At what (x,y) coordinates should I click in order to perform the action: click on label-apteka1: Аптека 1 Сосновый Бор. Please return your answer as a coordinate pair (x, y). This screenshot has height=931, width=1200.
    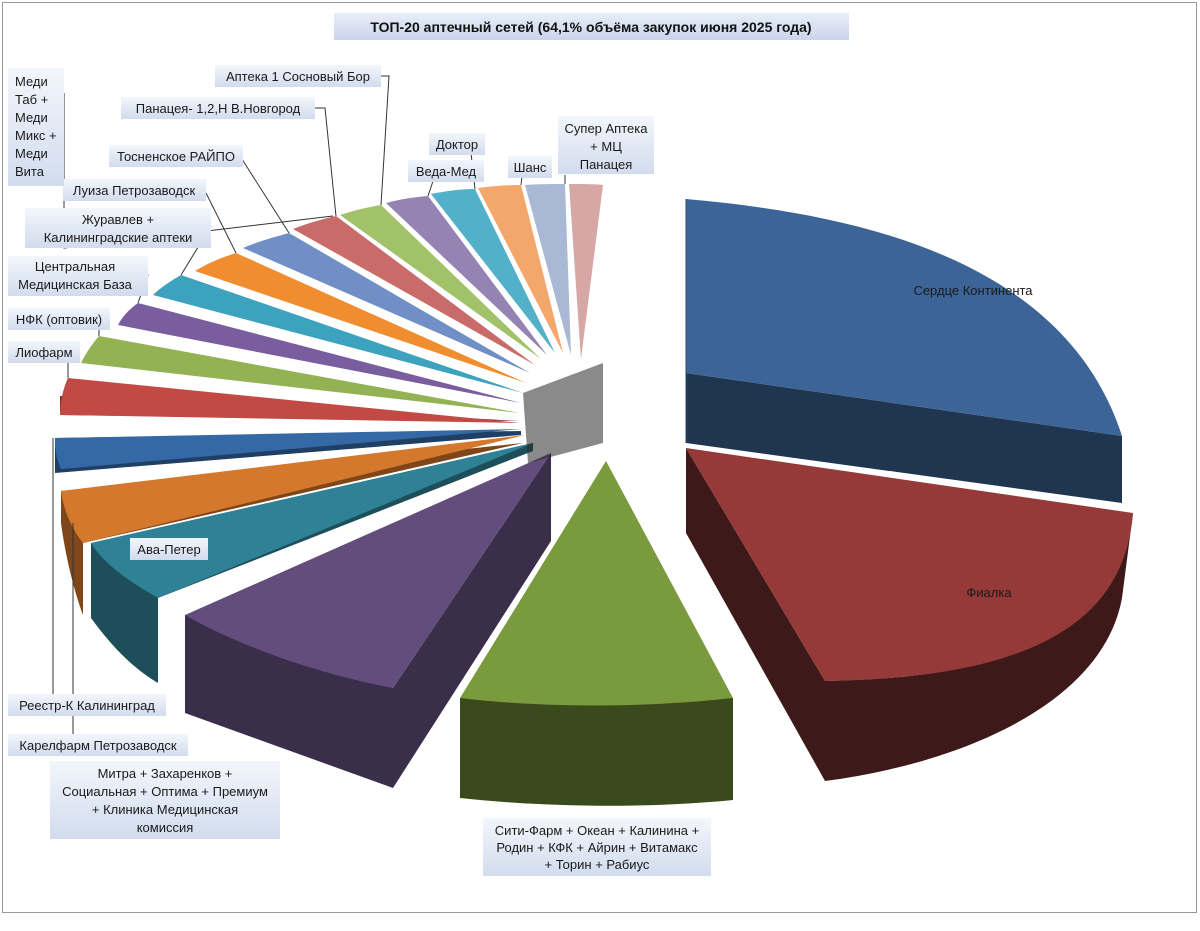
    Looking at the image, I should click on (298, 76).